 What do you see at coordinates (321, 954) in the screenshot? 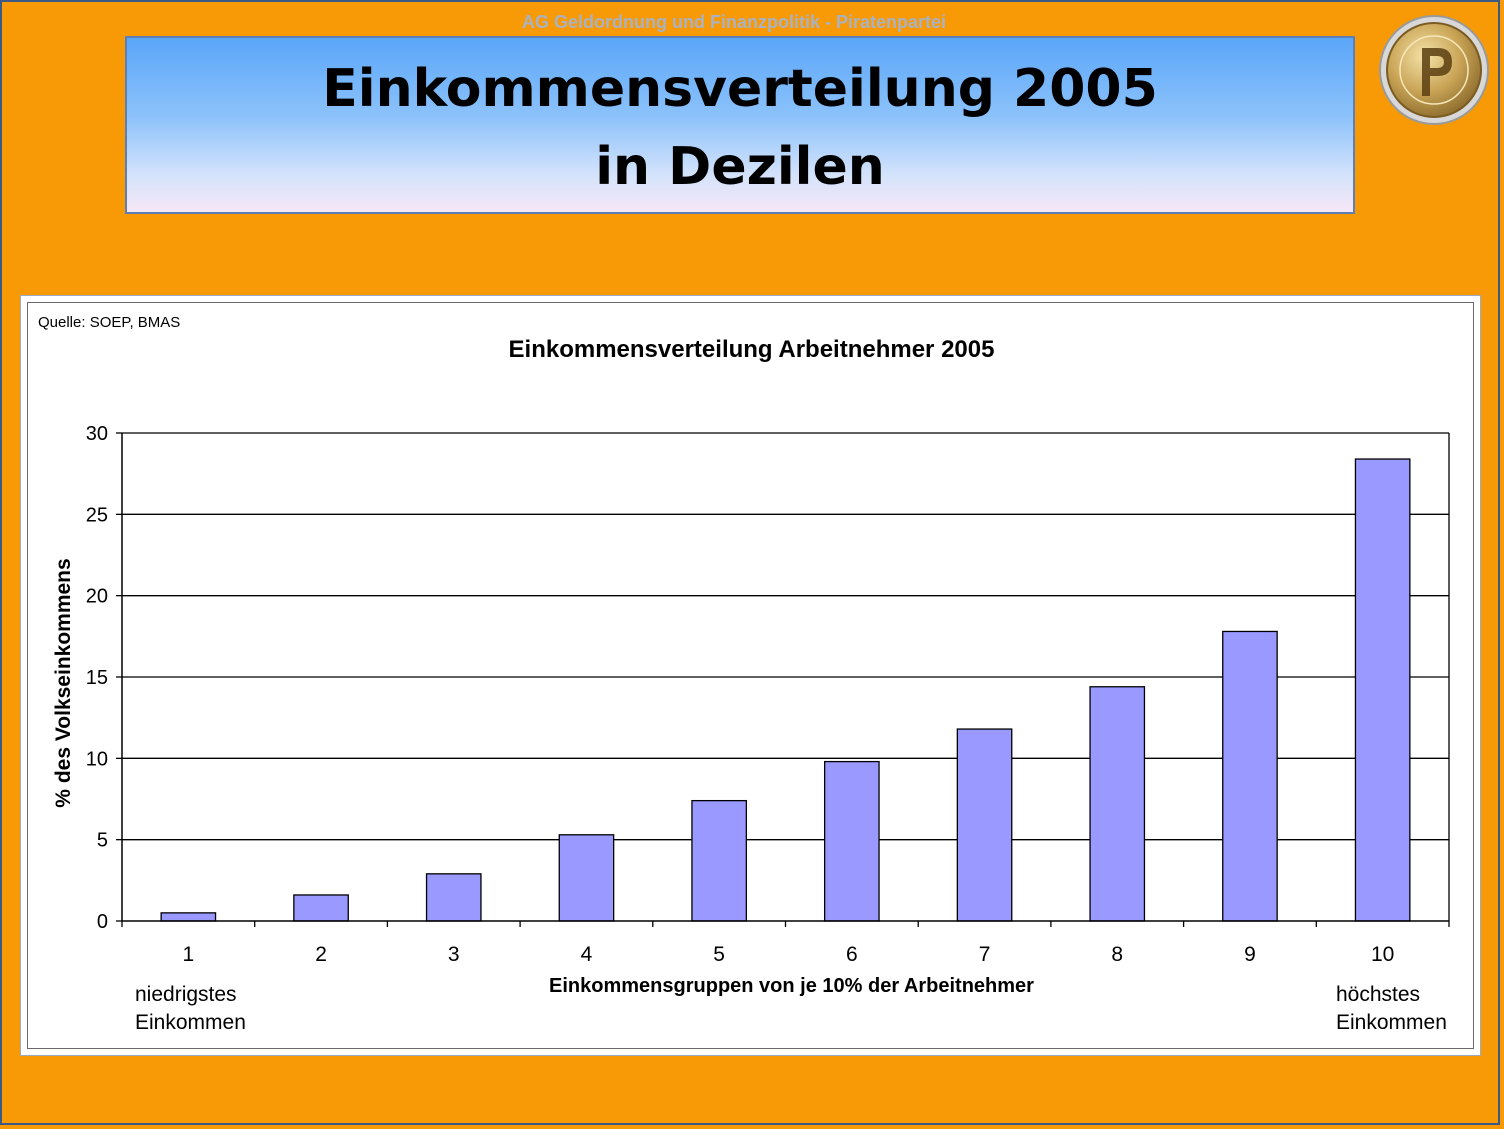
I see `x-tick-label: 2` at bounding box center [321, 954].